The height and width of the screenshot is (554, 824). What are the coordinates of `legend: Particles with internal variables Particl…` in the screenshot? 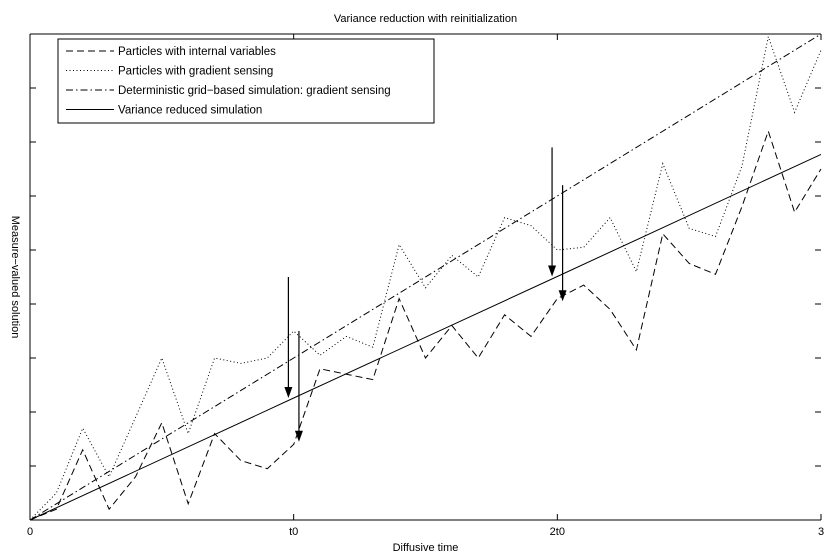 It's located at (246, 81).